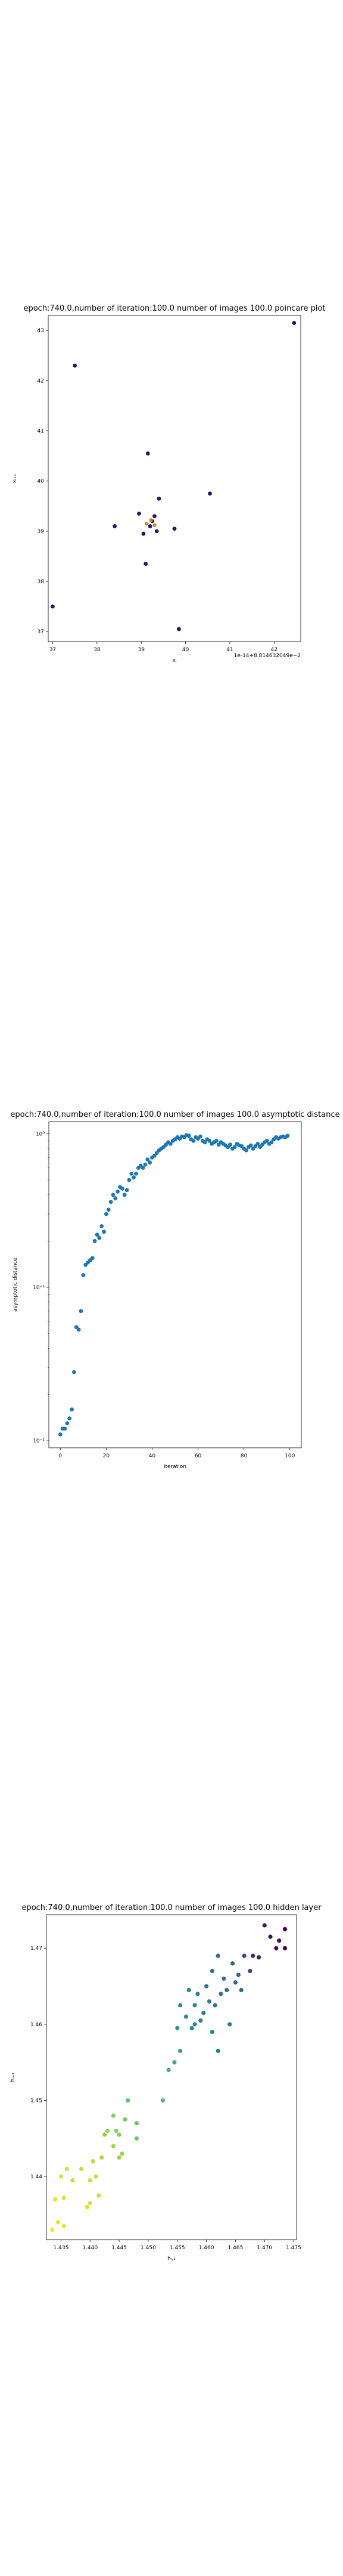 The width and height of the screenshot is (343, 2576). I want to click on y-tick-label: 10⁻¹, so click(39, 1288).